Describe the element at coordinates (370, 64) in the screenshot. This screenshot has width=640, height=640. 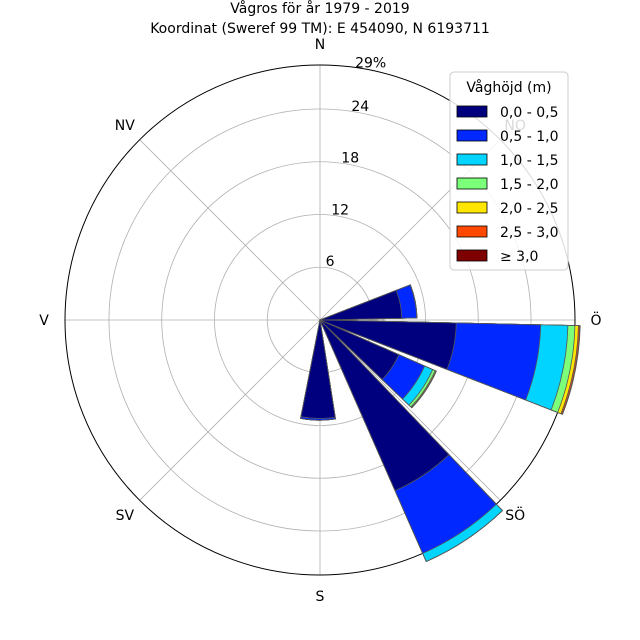
I see `radial-max-label: 29%` at that location.